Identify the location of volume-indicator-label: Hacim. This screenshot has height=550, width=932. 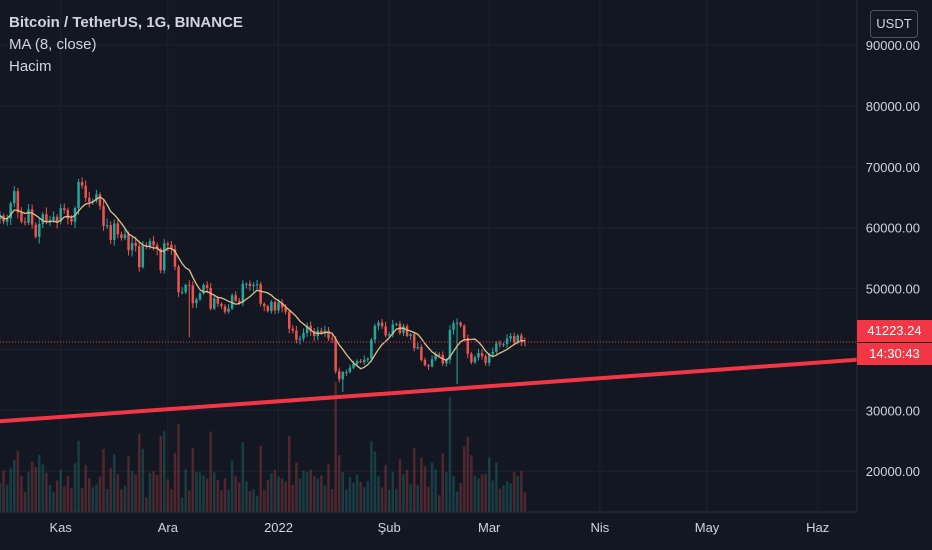
(30, 66).